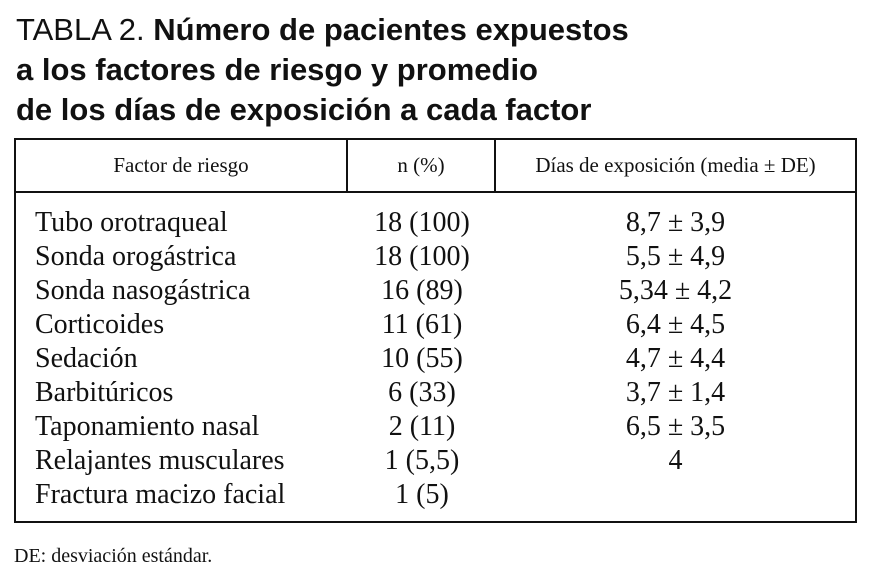 The image size is (869, 578). I want to click on cell-factor: Sonda nasogástrica, so click(143, 290).